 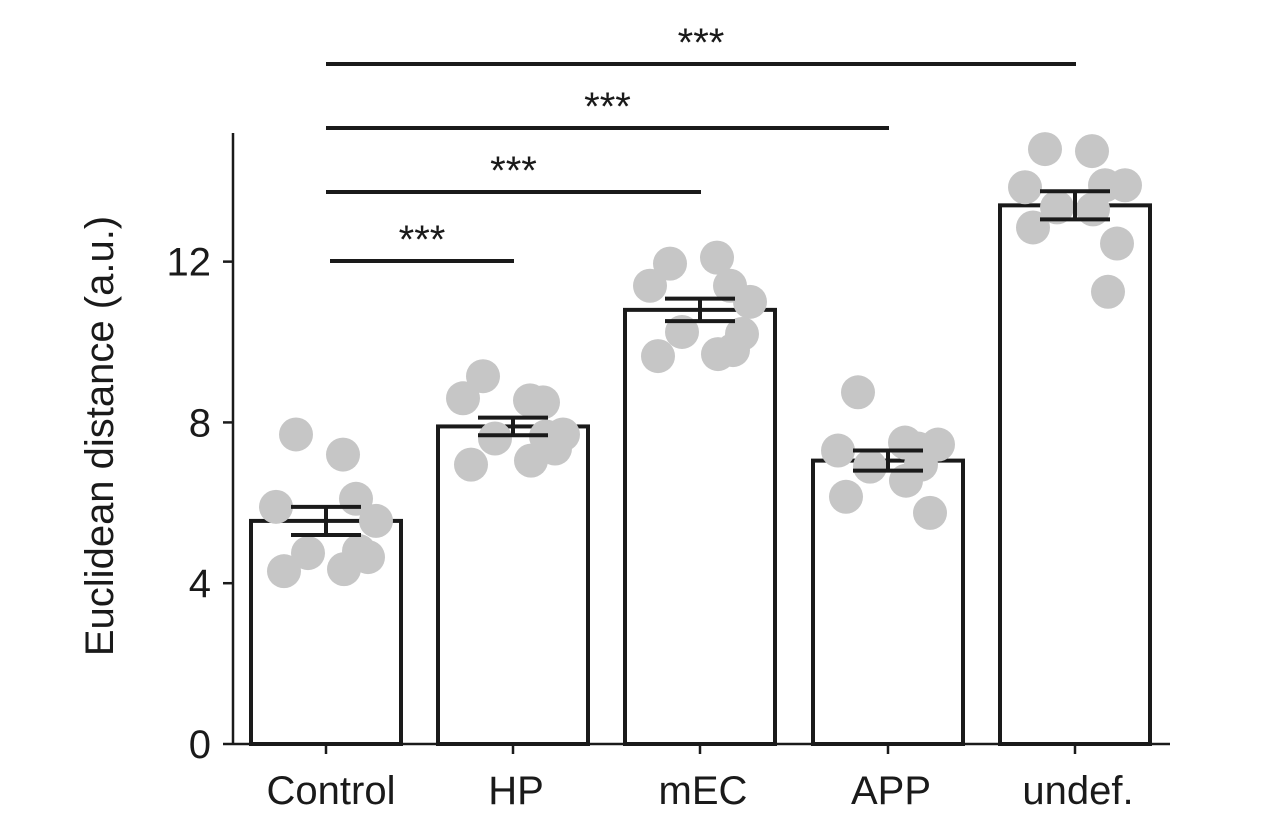 I want to click on x-tick-label: Control, so click(x=331, y=791).